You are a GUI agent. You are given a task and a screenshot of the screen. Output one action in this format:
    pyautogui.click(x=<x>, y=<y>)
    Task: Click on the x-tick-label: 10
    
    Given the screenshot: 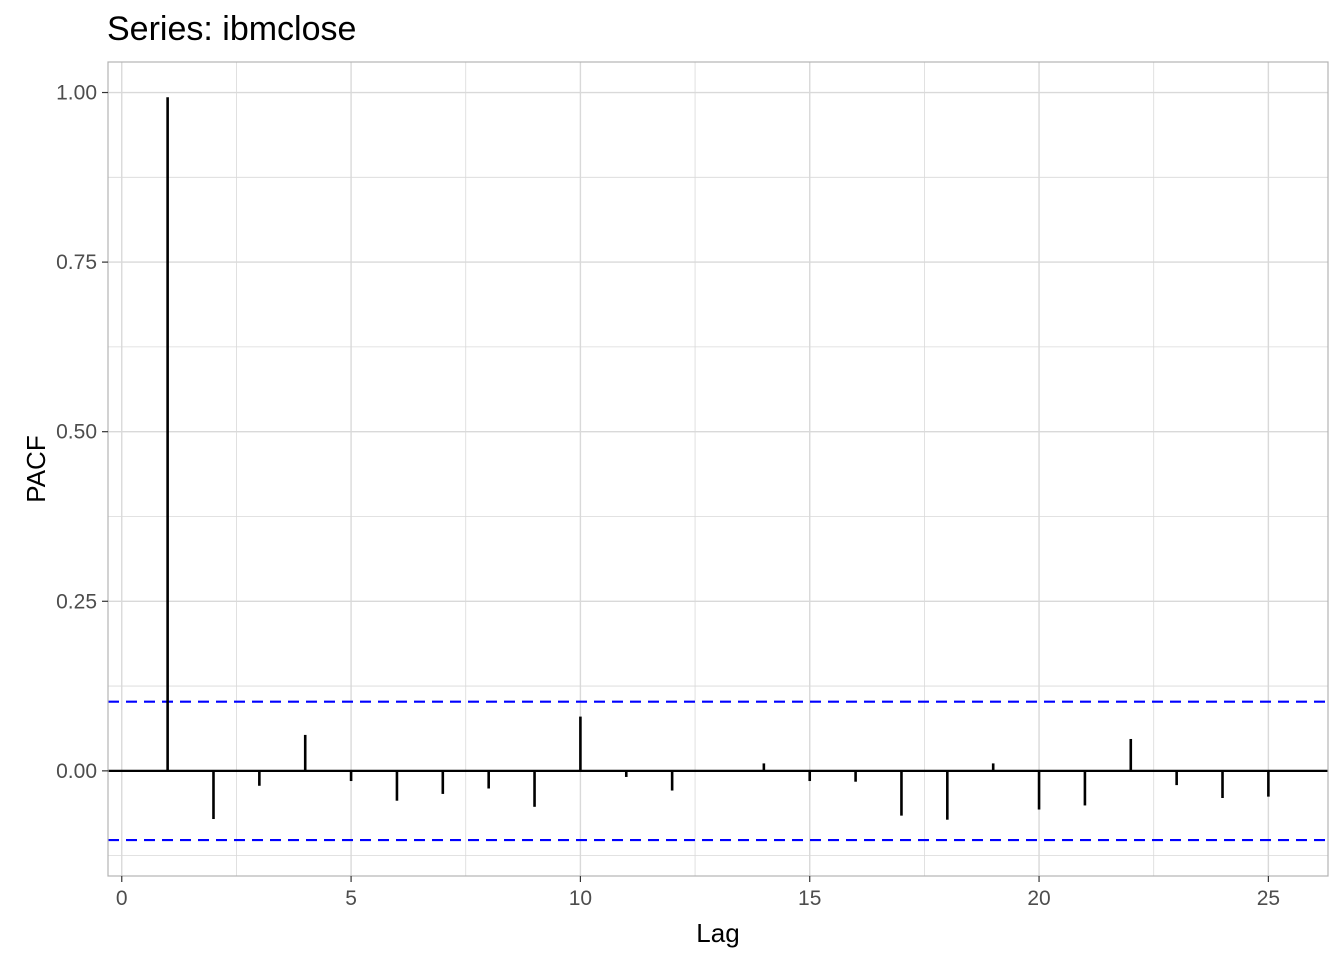 What is the action you would take?
    pyautogui.click(x=580, y=898)
    